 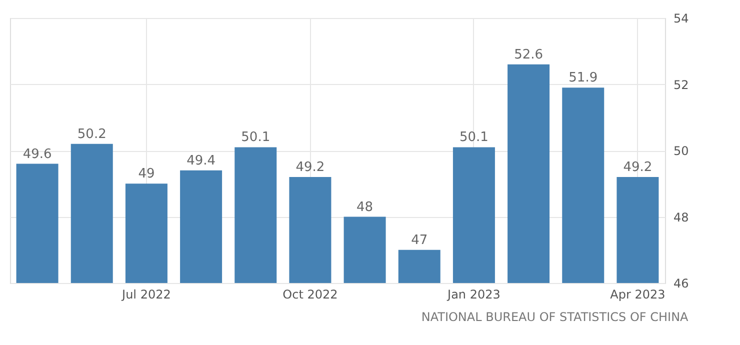 What do you see at coordinates (555, 317) in the screenshot?
I see `text: NATIONAL BUREAU OF STATISTICS OF CHINA` at bounding box center [555, 317].